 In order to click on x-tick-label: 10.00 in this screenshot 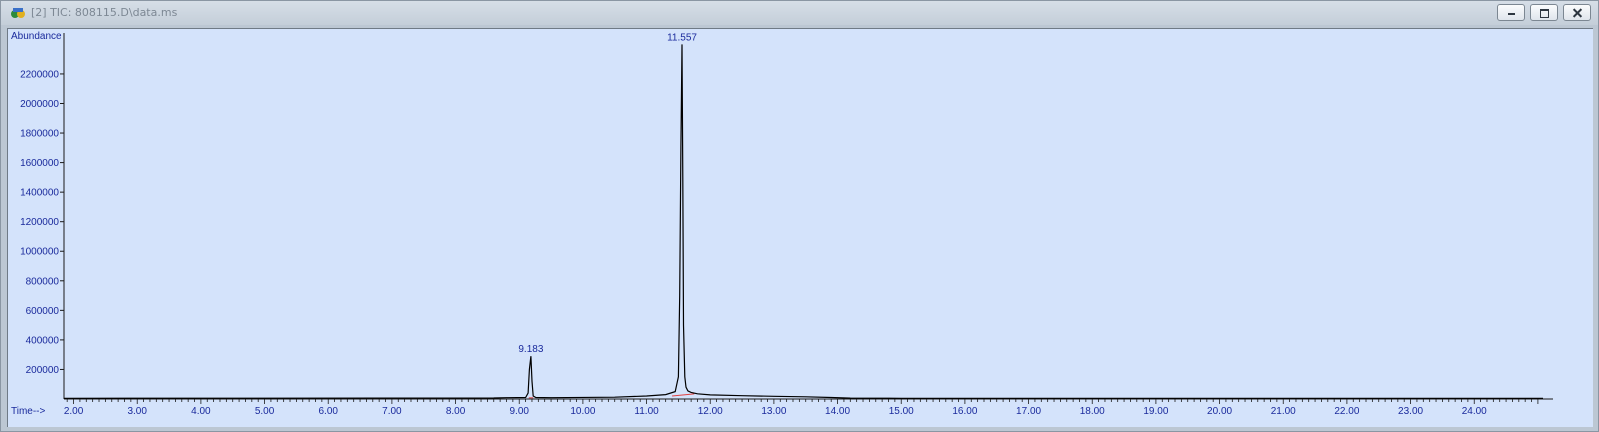, I will do `click(582, 411)`.